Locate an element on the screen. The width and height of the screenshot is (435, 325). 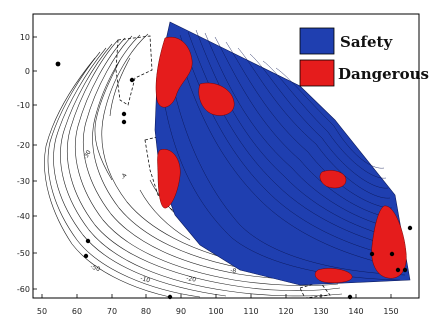
danger-zone-center is located at coordinates (333, 179).